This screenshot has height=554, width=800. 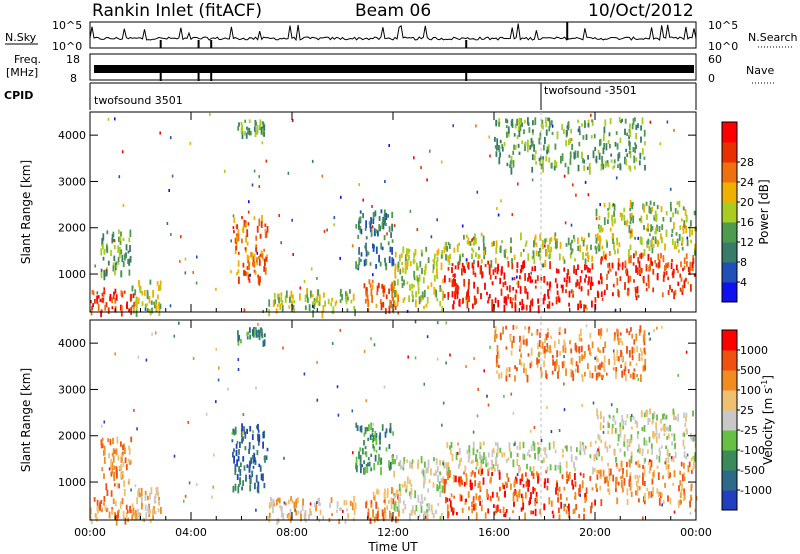 What do you see at coordinates (749, 430) in the screenshot?
I see `velocity-colorbar-label-4: -25` at bounding box center [749, 430].